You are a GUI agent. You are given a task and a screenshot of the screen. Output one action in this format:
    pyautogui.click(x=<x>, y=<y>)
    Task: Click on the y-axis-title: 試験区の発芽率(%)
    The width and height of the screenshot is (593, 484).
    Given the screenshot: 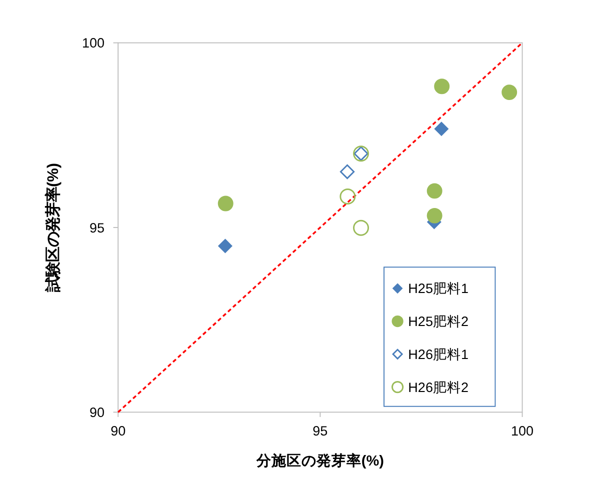 What is the action you would take?
    pyautogui.click(x=53, y=228)
    